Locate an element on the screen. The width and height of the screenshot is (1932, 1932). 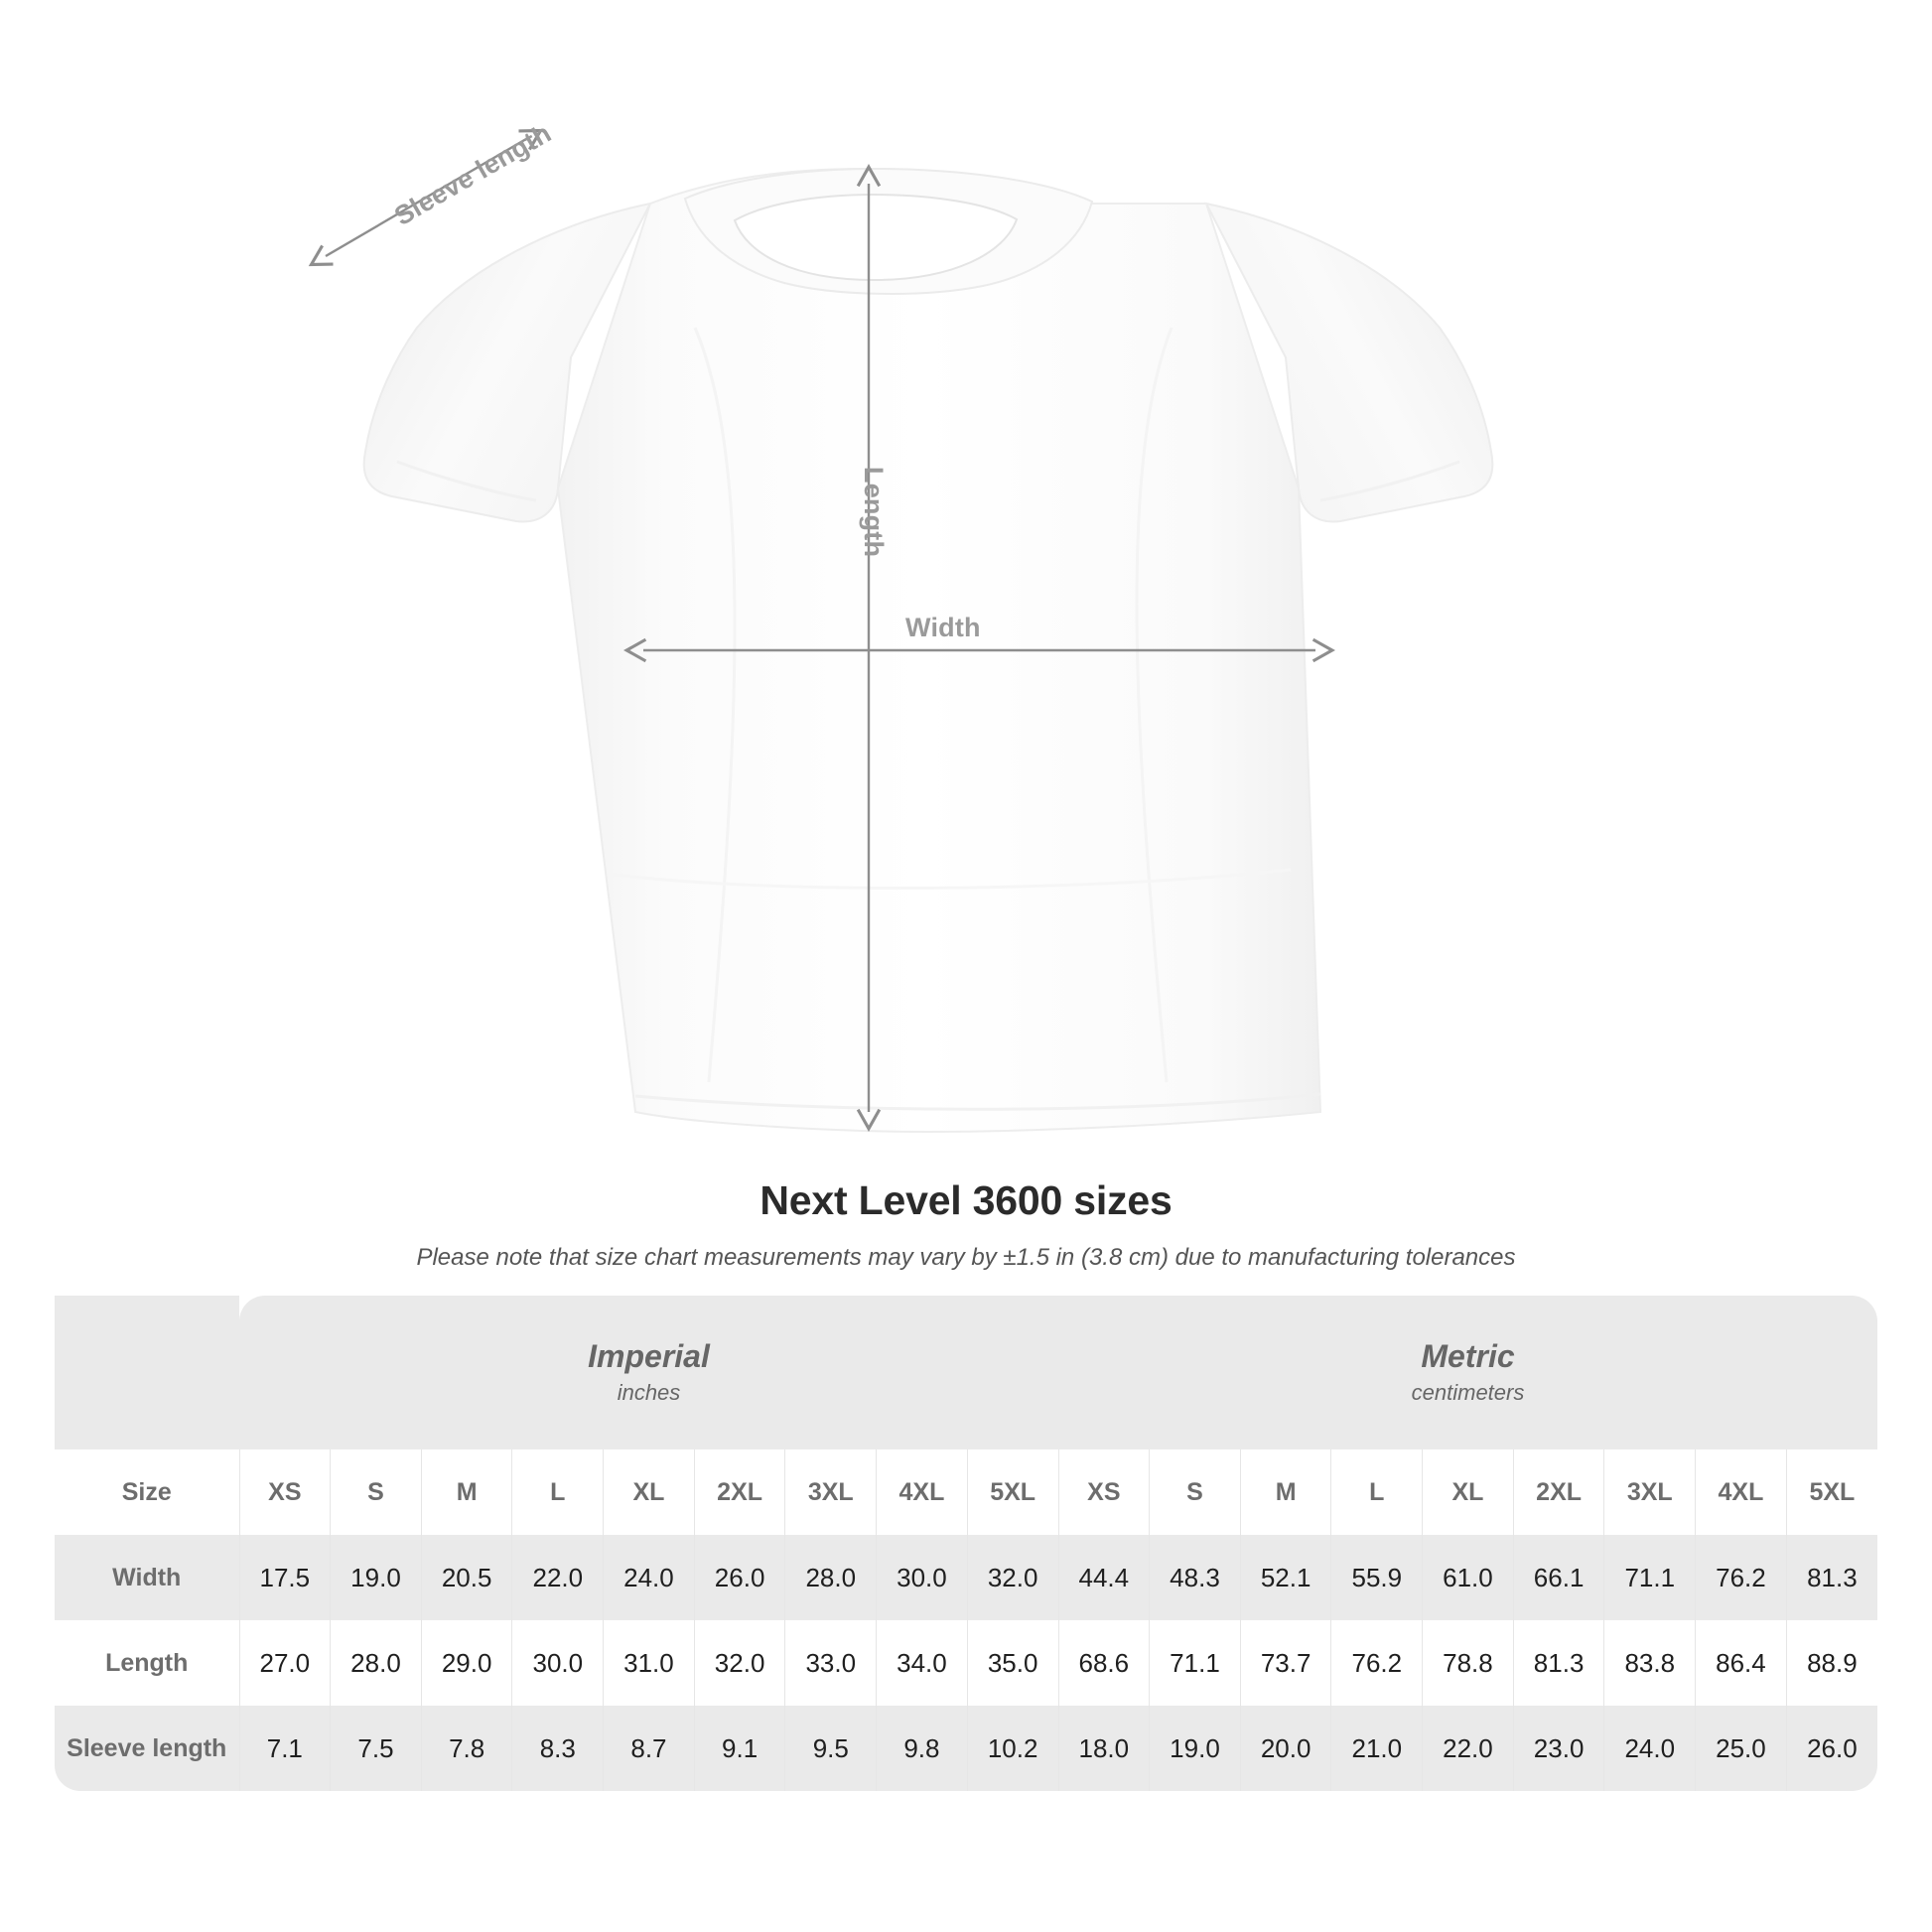
page-title: Next Level 3600 sizes is located at coordinates (966, 1200).